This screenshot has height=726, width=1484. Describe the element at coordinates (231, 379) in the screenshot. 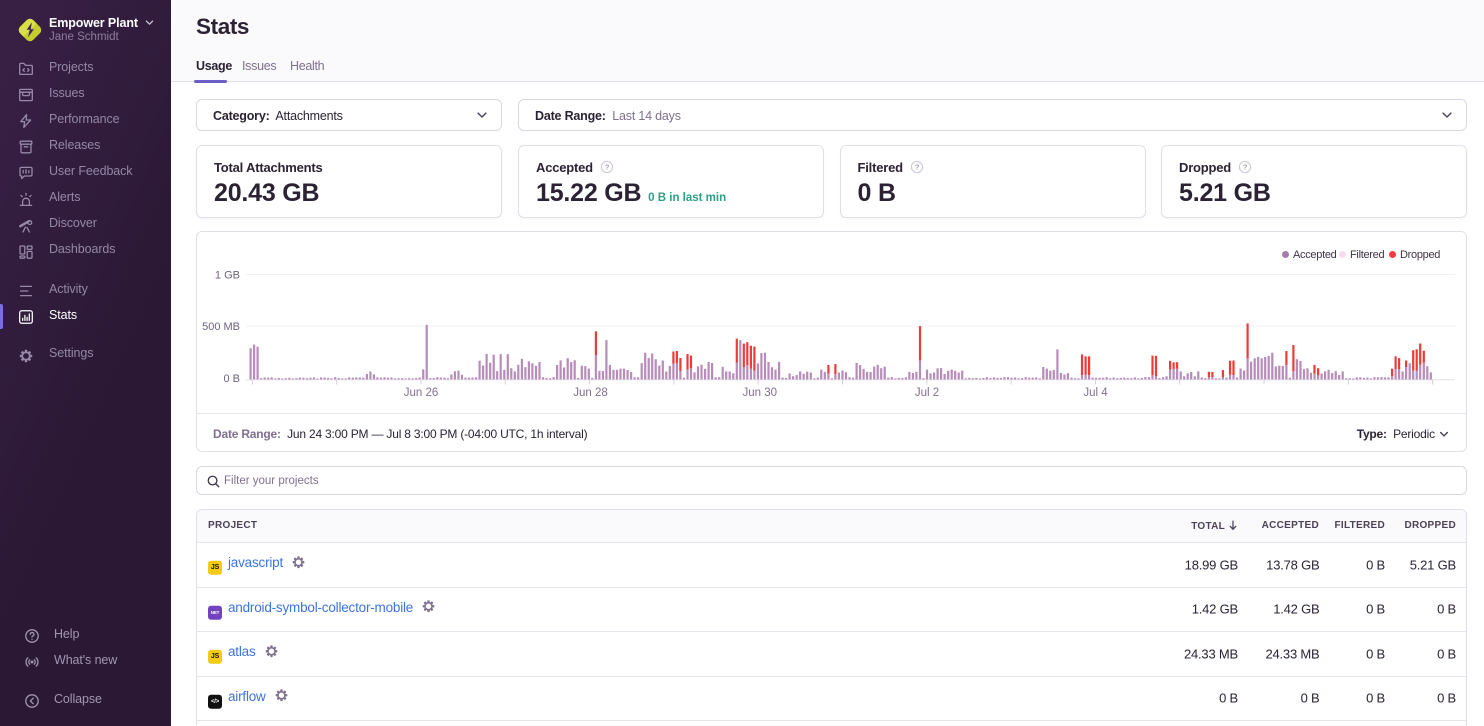

I see `svg-text: 0 B` at that location.